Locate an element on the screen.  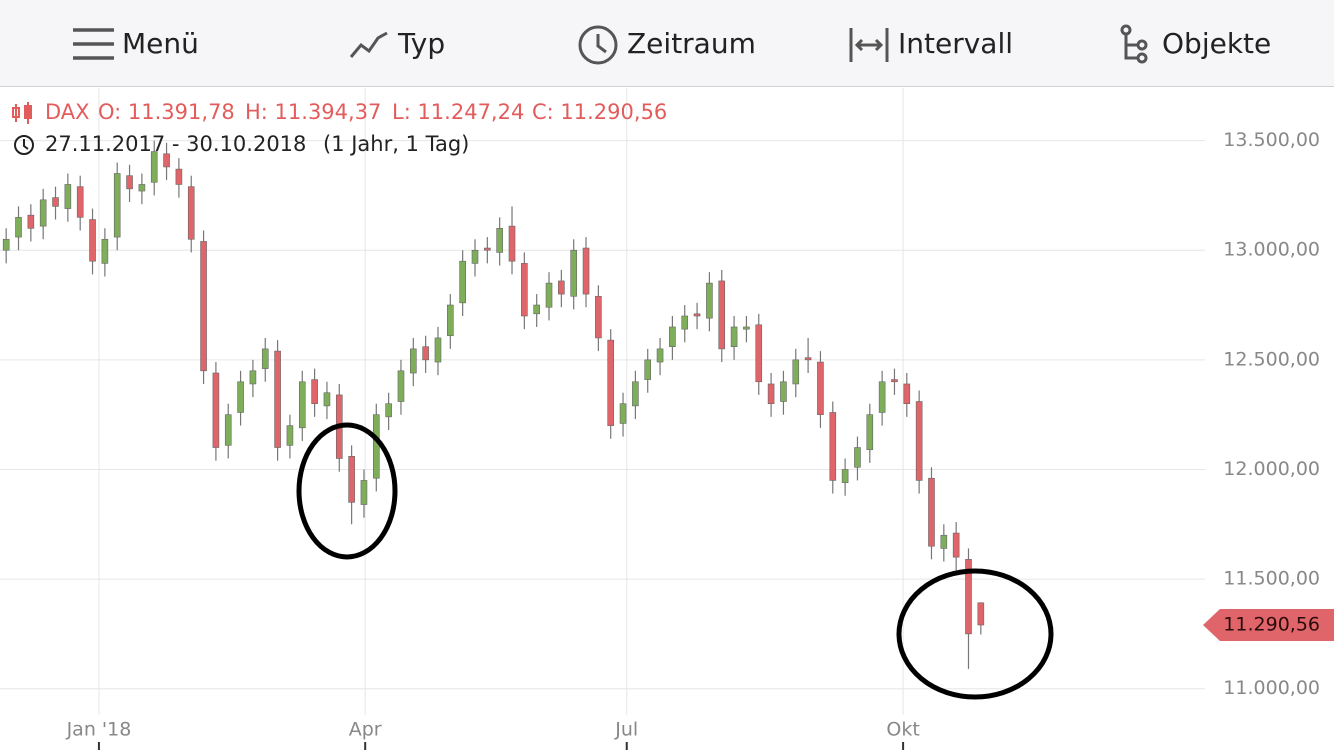
menu-icon is located at coordinates (93, 44).